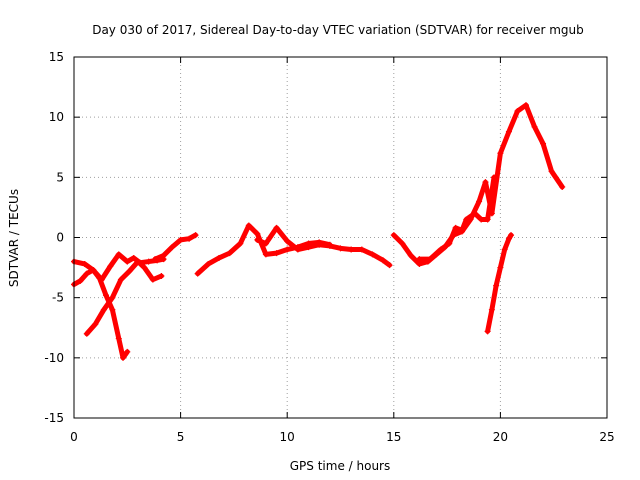 This screenshot has width=640, height=480. I want to click on x-tick-label: 0, so click(74, 437).